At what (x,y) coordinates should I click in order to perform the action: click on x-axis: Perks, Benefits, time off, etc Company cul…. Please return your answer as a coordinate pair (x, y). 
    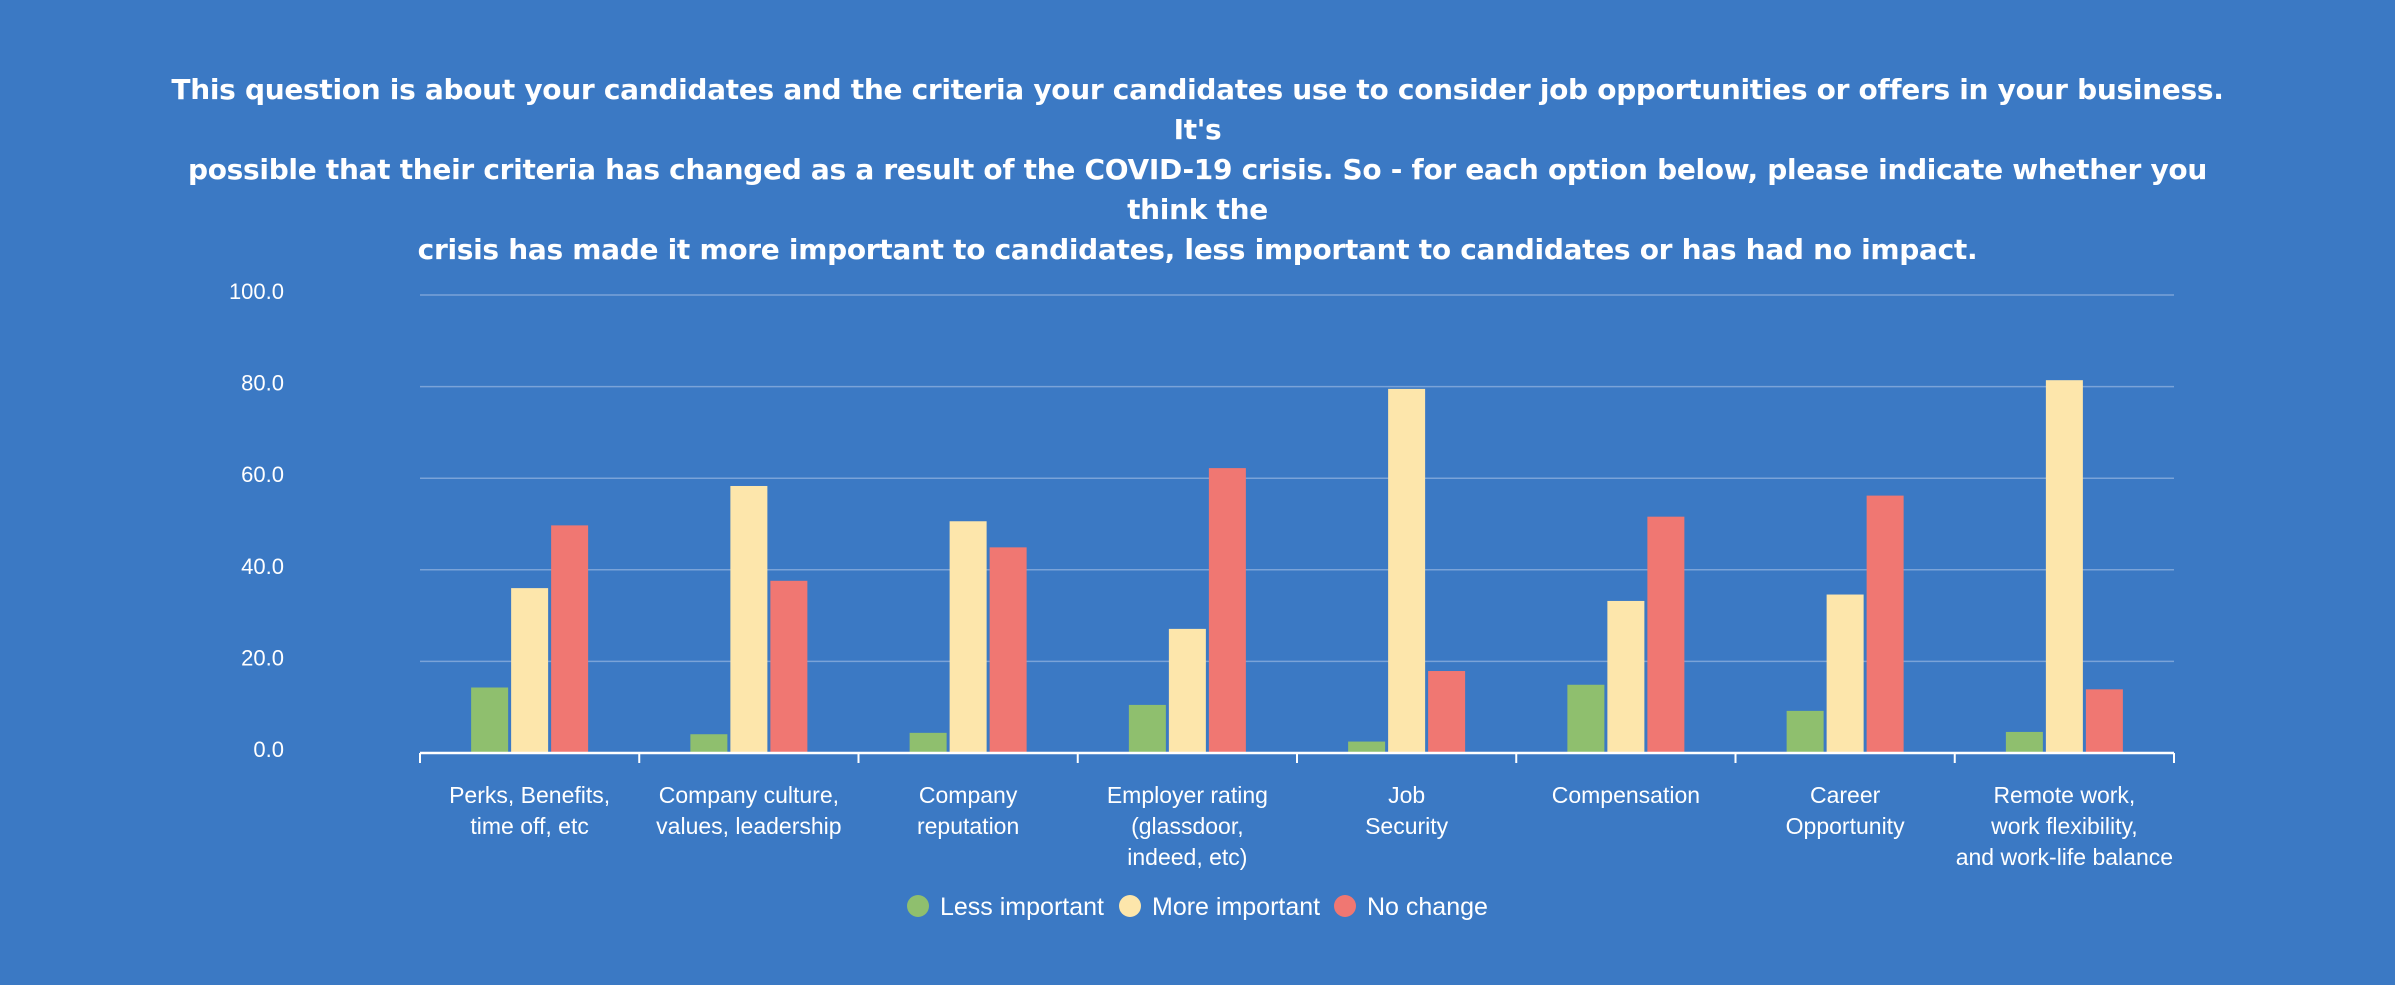
    Looking at the image, I should click on (1297, 810).